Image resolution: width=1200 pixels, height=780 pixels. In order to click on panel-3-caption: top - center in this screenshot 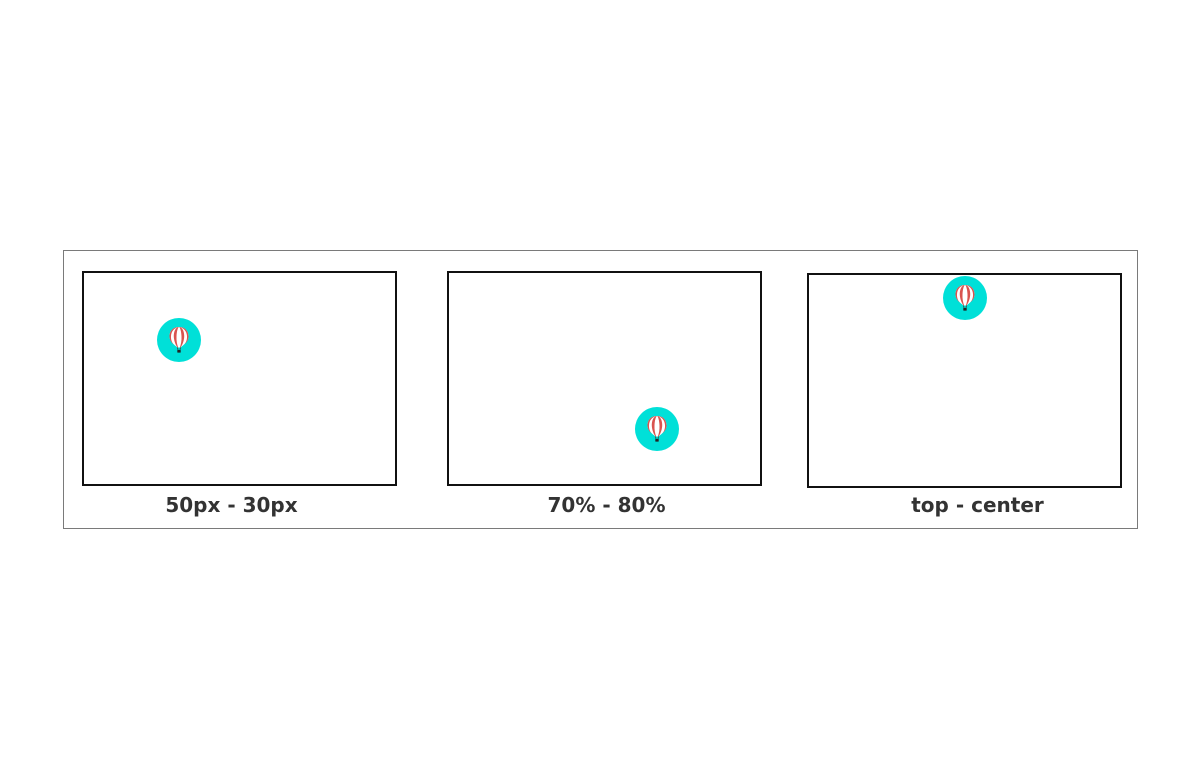, I will do `click(977, 505)`.